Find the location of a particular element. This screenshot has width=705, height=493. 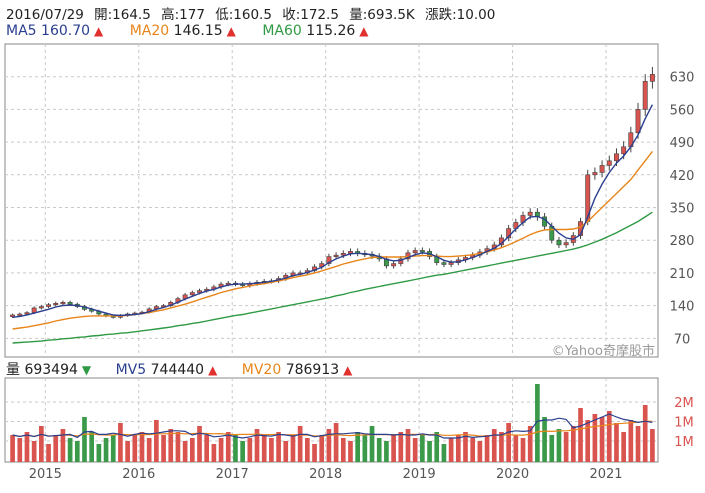

triangle-down-icon: ▼ is located at coordinates (86, 370).